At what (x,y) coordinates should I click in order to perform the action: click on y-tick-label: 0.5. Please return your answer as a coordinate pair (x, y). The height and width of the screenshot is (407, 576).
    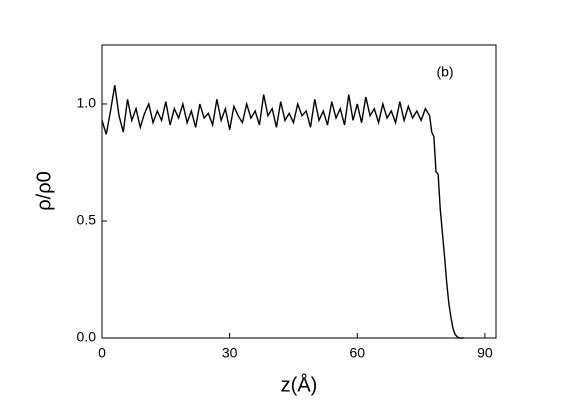
    Looking at the image, I should click on (87, 220).